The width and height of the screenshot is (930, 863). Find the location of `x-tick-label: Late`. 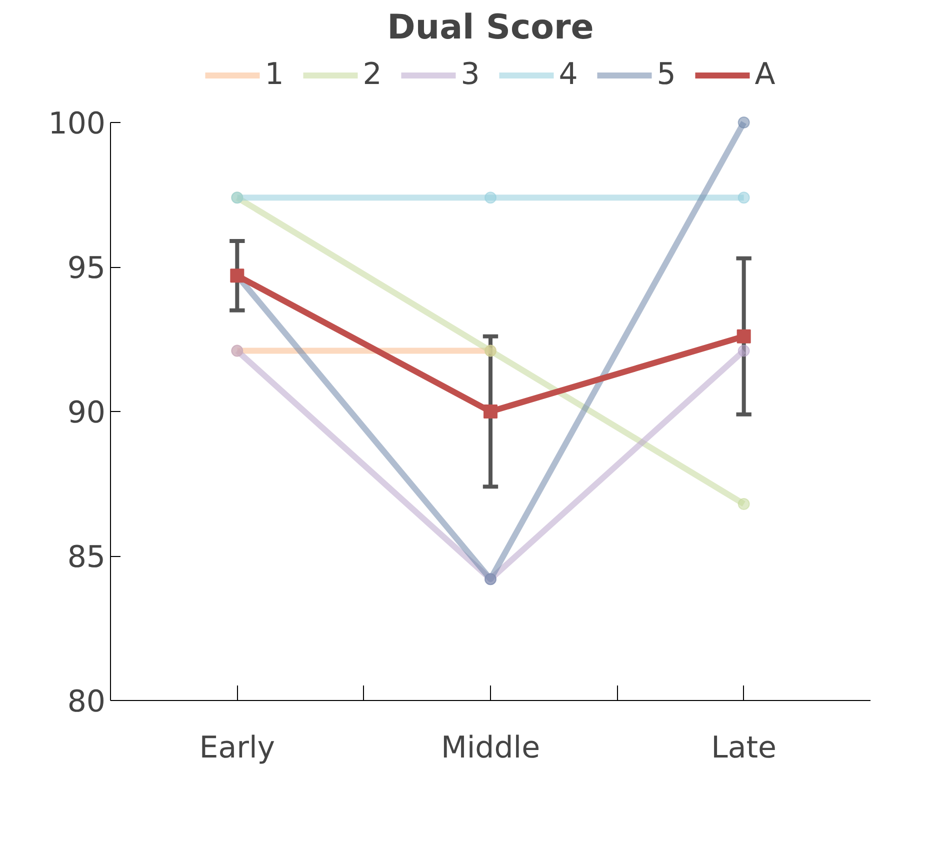

x-tick-label: Late is located at coordinates (744, 748).